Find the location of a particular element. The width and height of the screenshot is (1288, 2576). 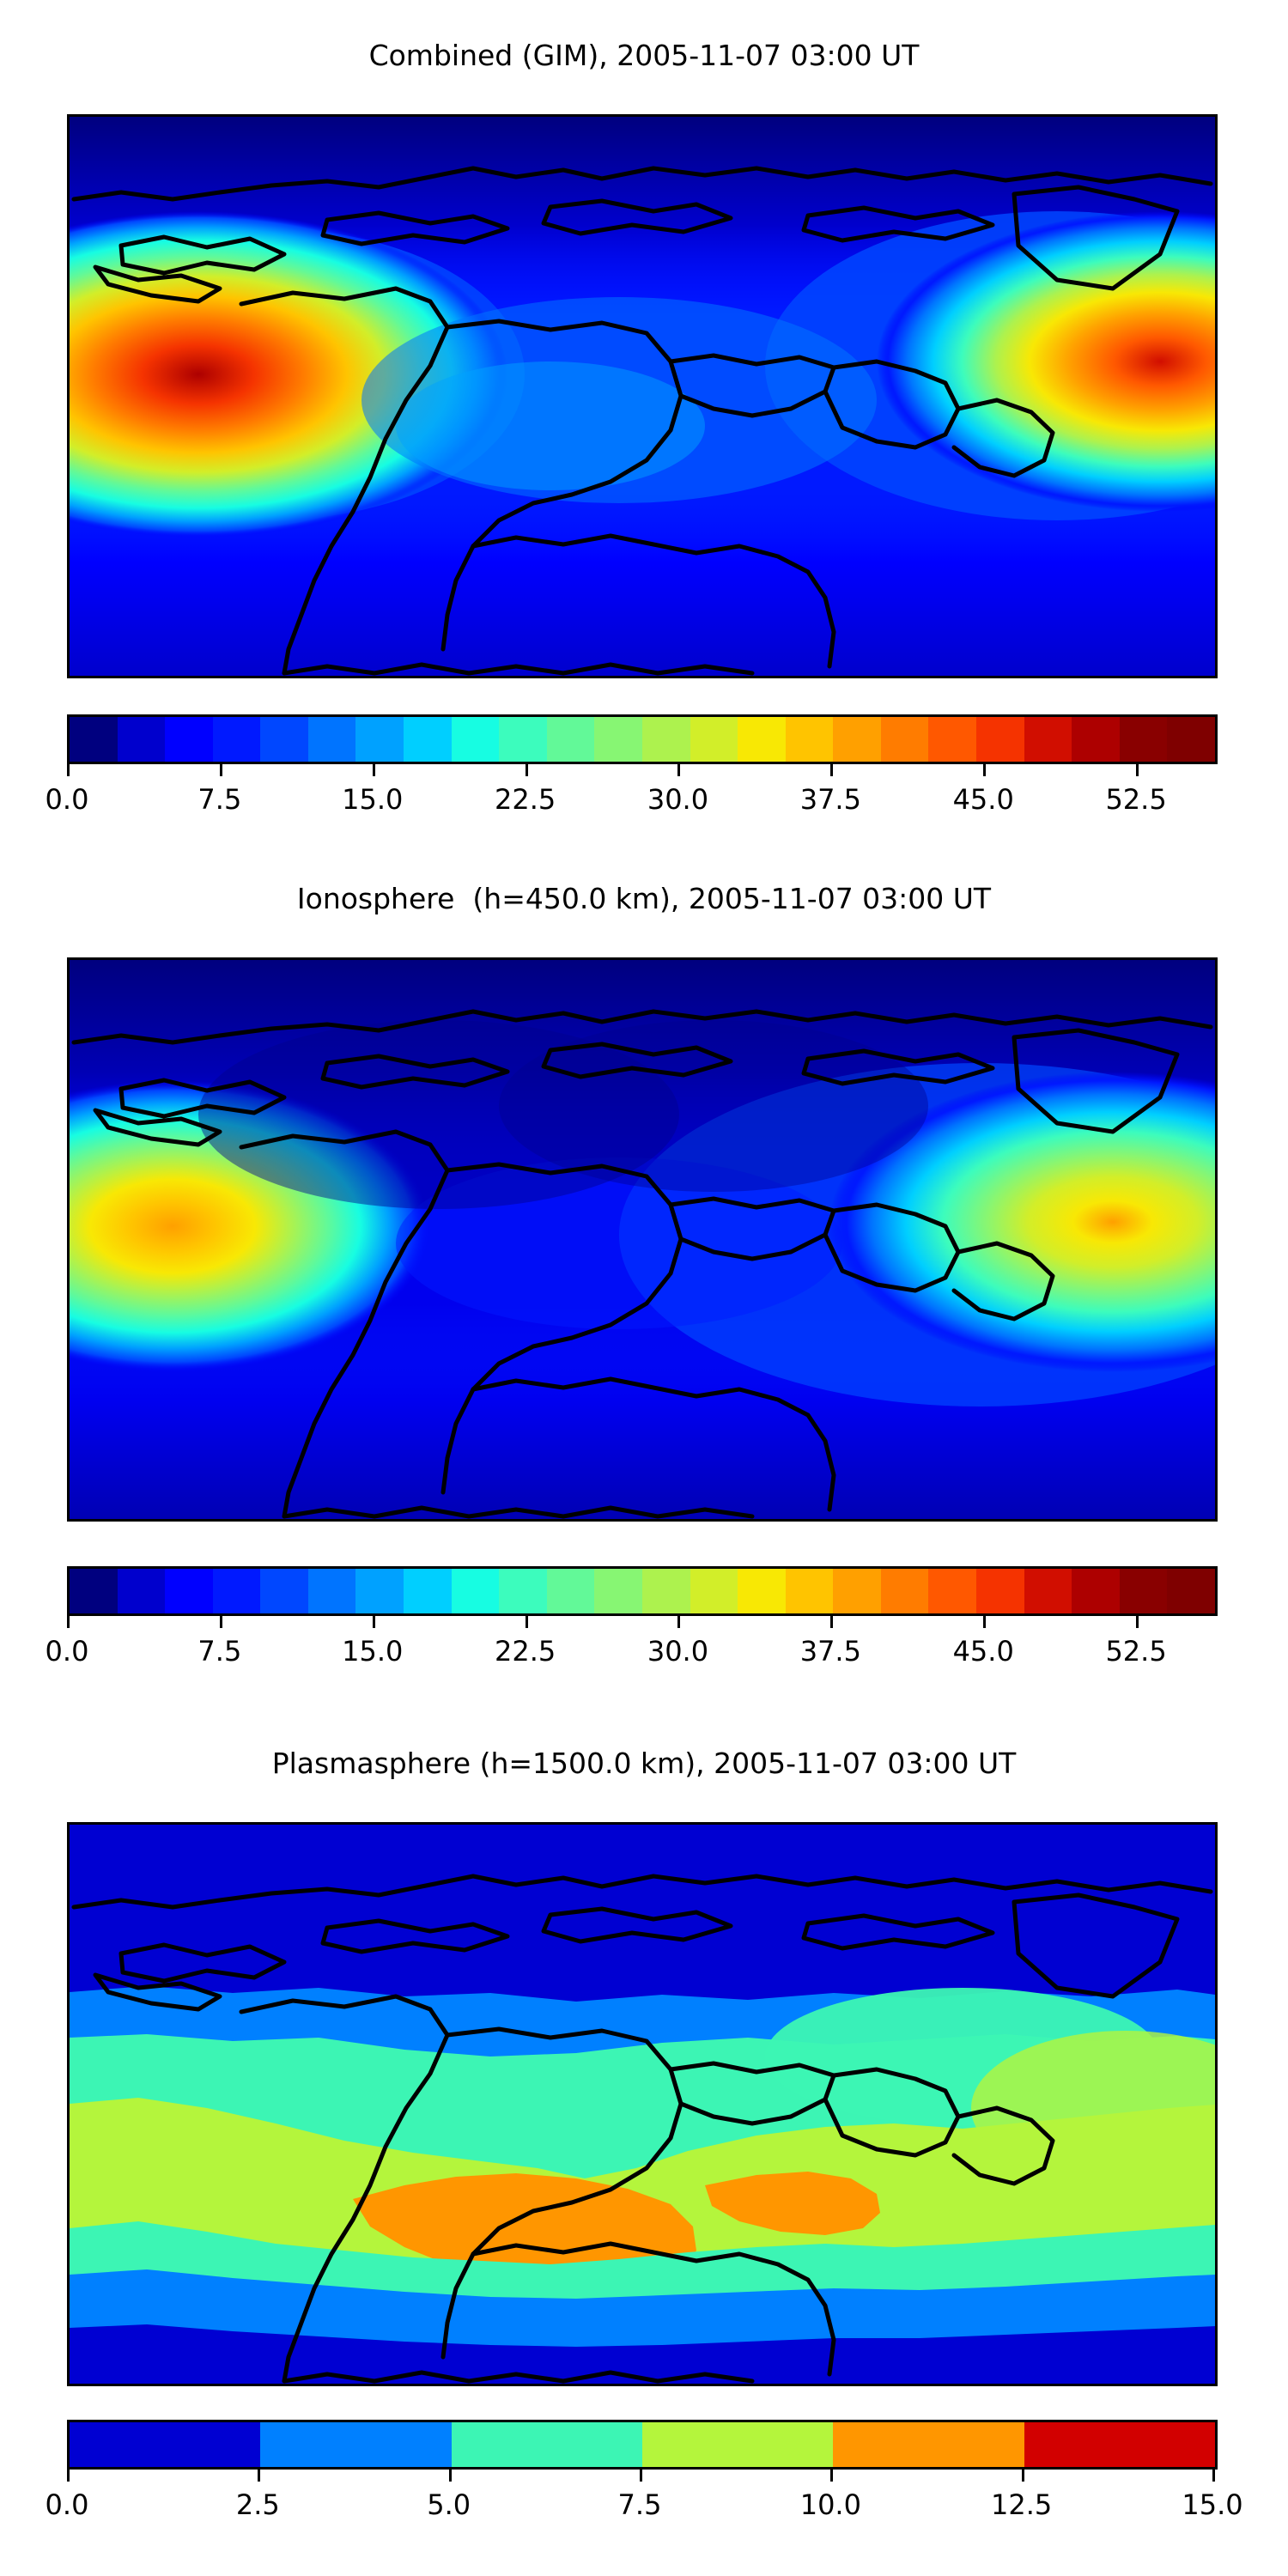

colorbar-ticks-plasmasphere is located at coordinates (642, 2476).